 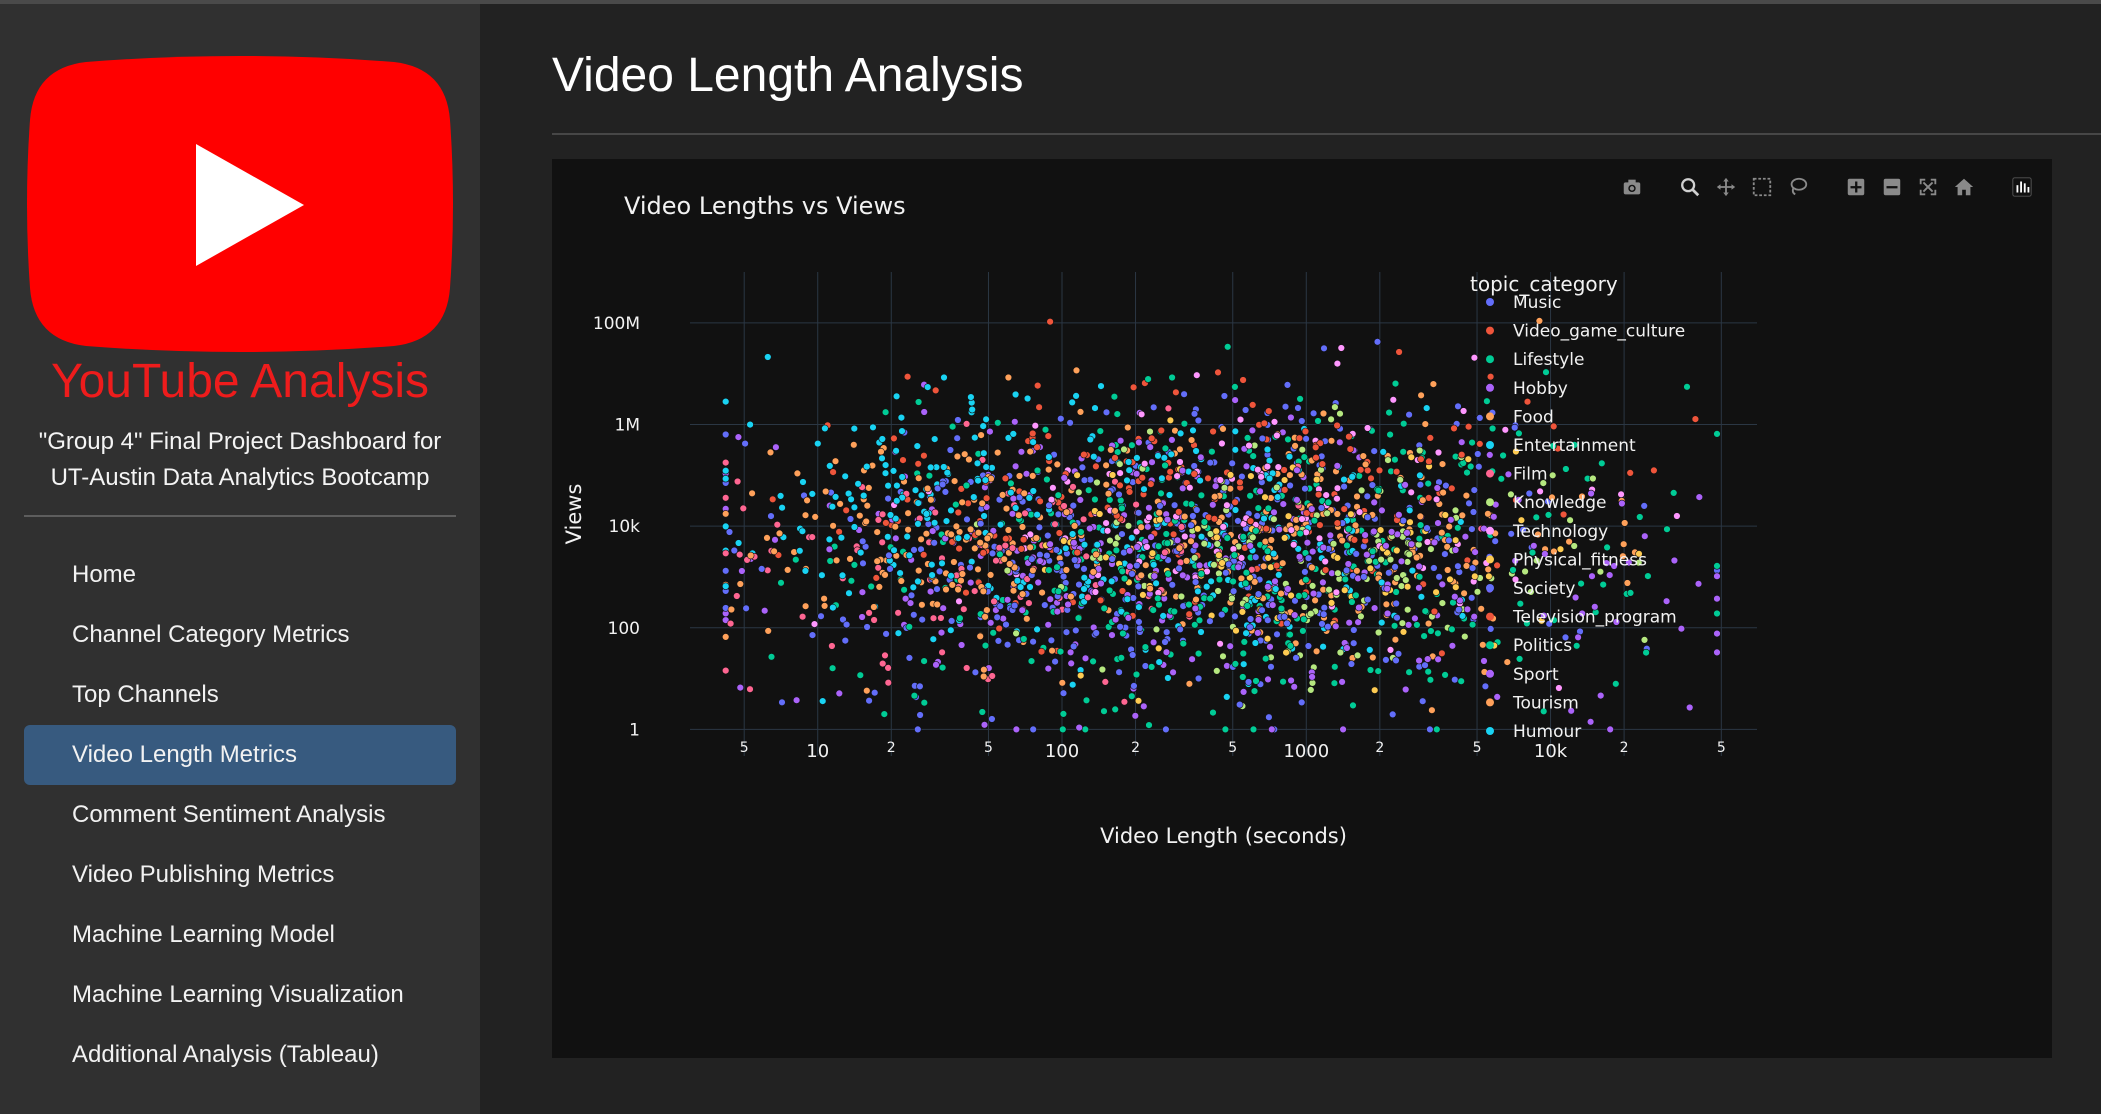 I want to click on legend-item: Sport, so click(x=1522, y=675).